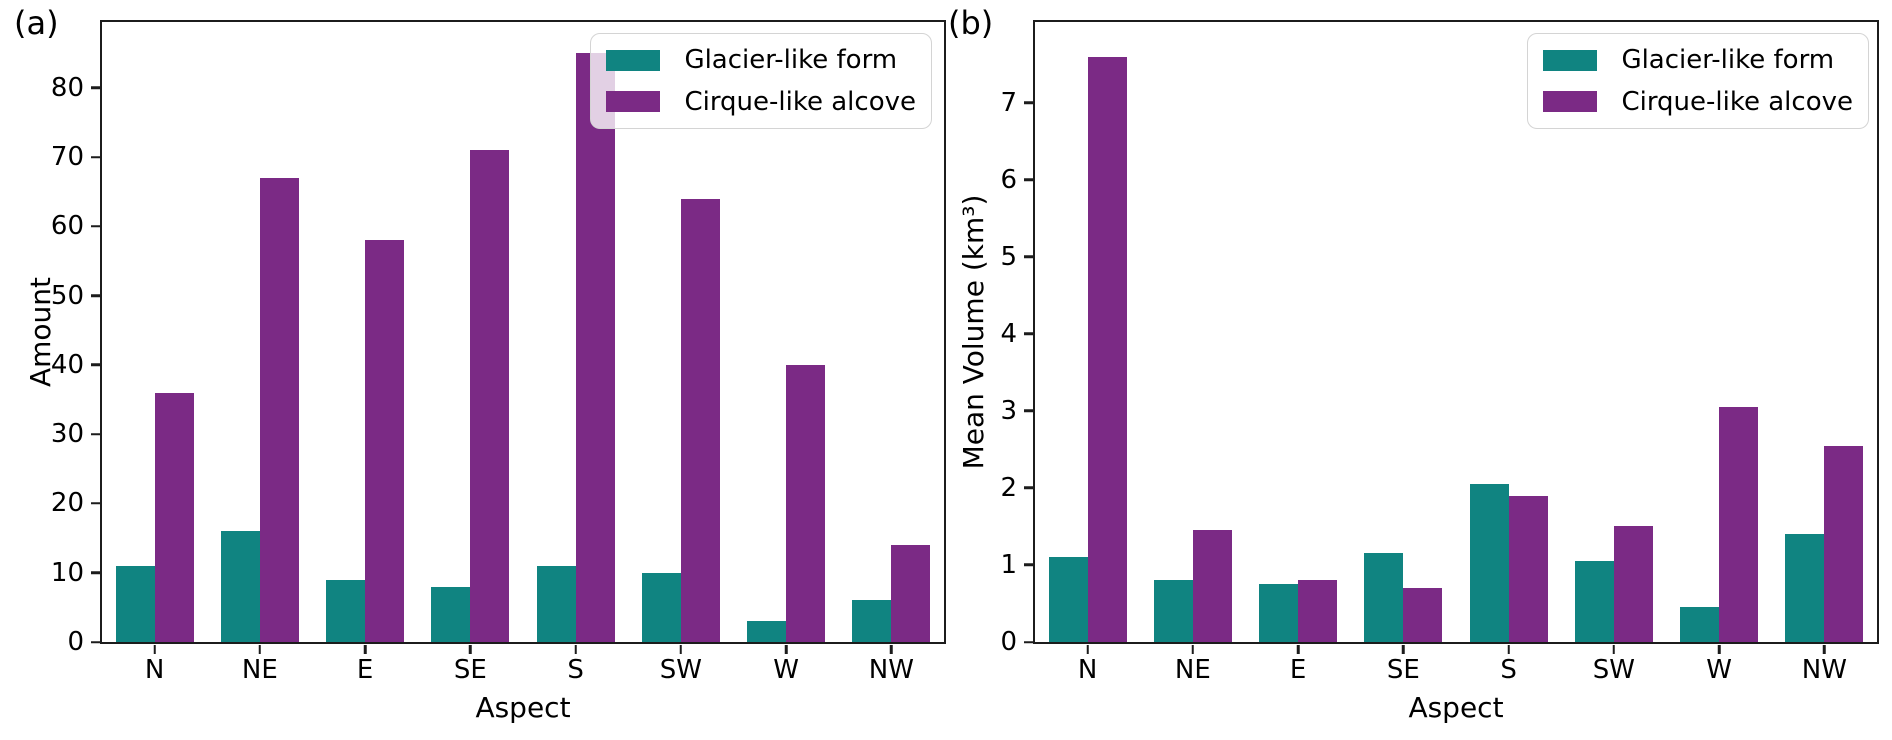 This screenshot has height=740, width=1892. Describe the element at coordinates (470, 670) in the screenshot. I see `x-tick-label: SE` at that location.